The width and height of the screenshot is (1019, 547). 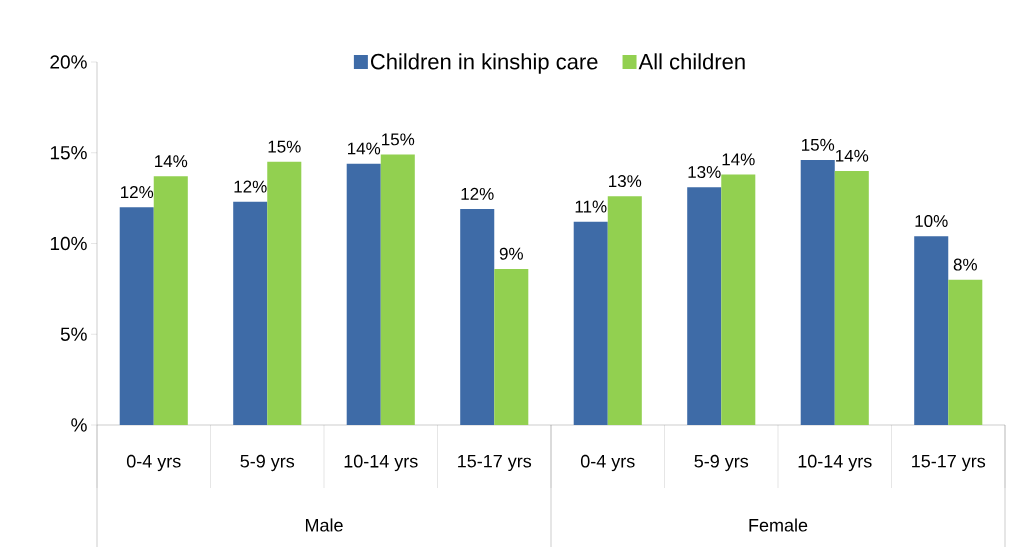 What do you see at coordinates (511, 253) in the screenshot?
I see `data-label: 9%` at bounding box center [511, 253].